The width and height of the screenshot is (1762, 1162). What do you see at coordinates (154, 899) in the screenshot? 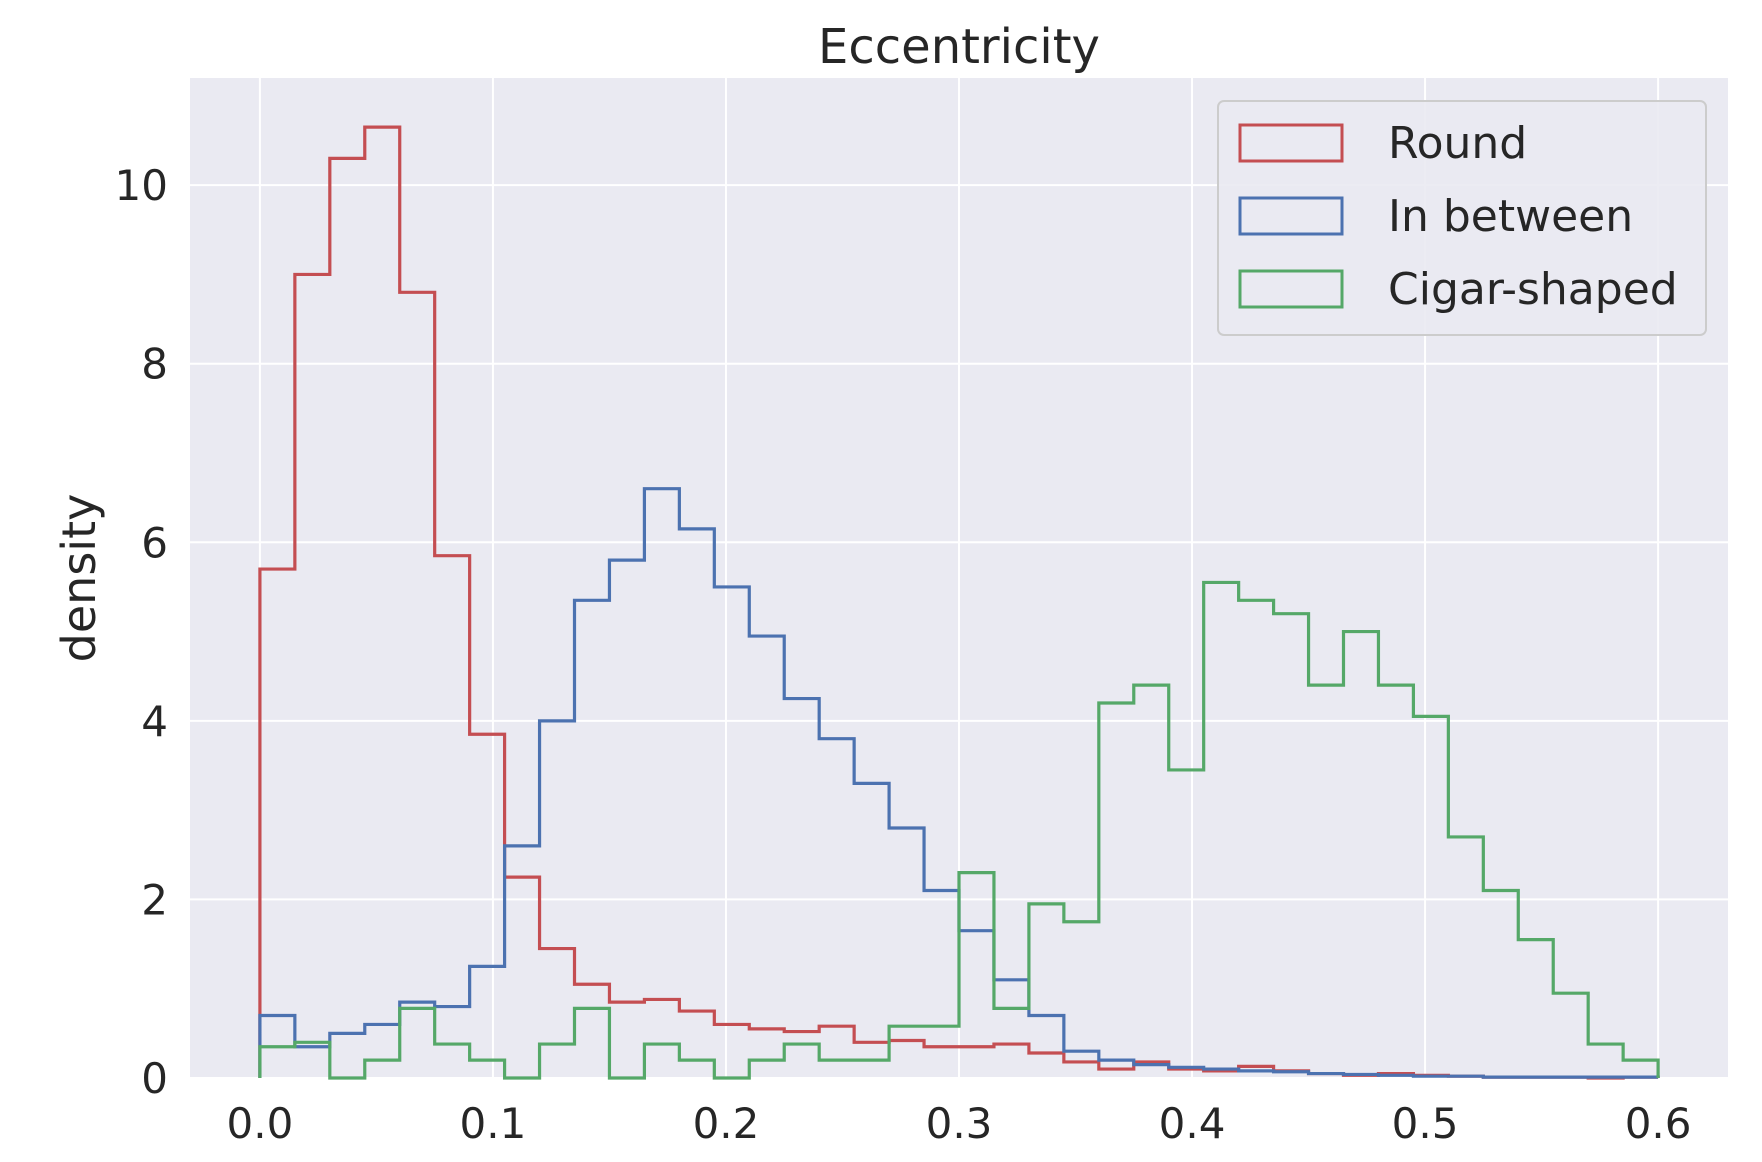
I see `y-tick-label: 2` at bounding box center [154, 899].